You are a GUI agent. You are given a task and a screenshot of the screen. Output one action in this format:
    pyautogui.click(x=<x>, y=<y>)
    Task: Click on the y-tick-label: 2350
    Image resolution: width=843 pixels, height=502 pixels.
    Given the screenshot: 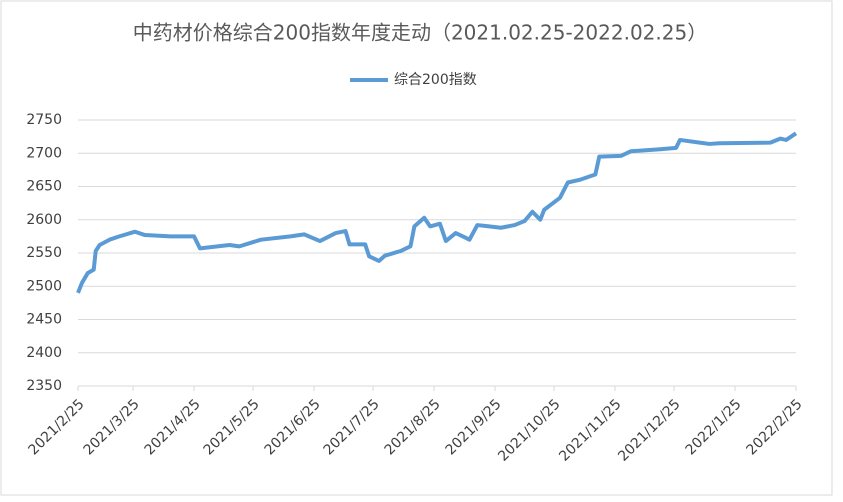 What is the action you would take?
    pyautogui.click(x=44, y=386)
    